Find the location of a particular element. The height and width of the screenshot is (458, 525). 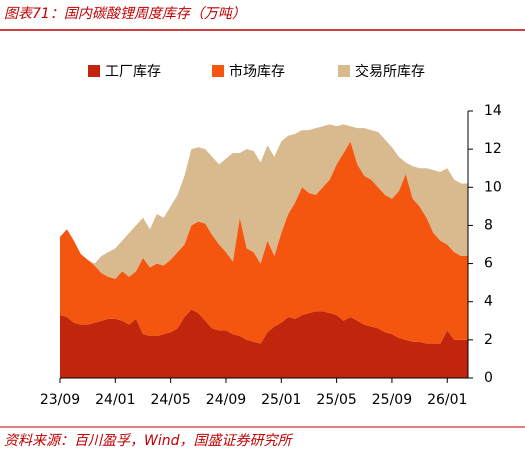

y-tick-label: 8 is located at coordinates (488, 225).